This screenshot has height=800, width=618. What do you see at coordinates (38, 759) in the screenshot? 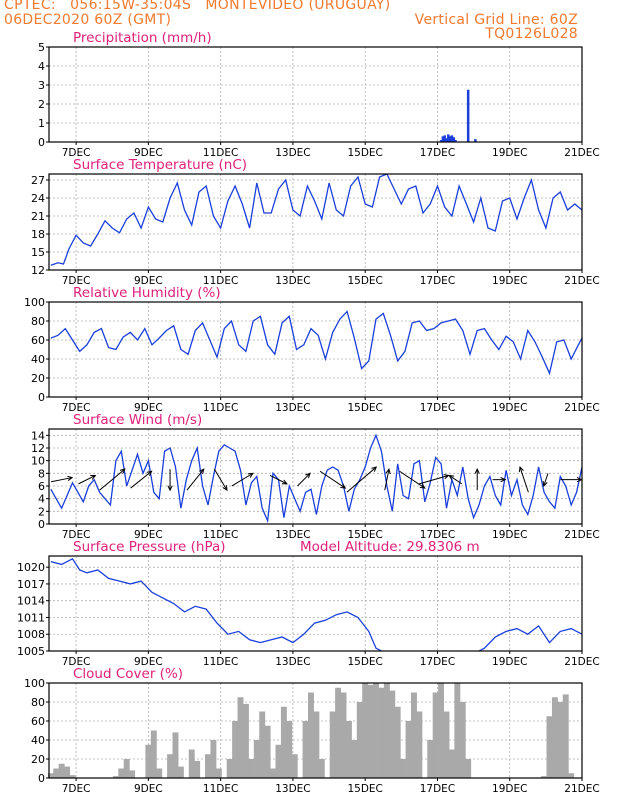
I see `y-tick-label: 20` at bounding box center [38, 759].